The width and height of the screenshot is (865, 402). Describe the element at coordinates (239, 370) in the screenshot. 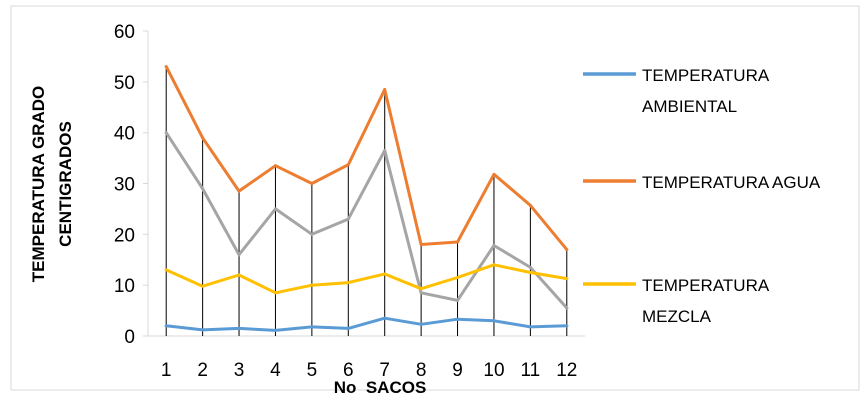

I see `x-tick-label: 3` at that location.